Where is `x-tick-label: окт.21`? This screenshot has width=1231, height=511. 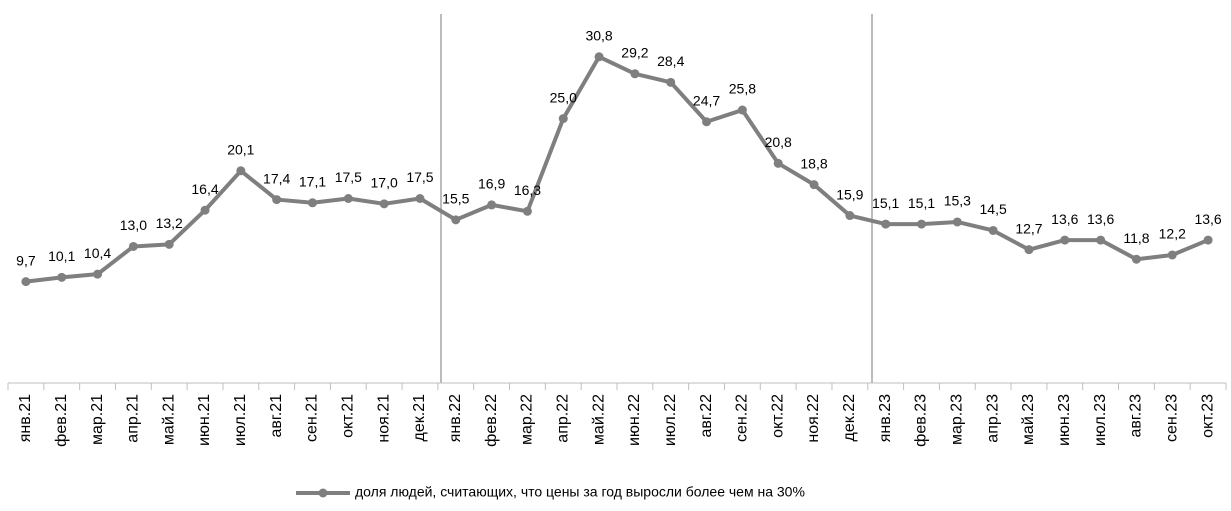 x-tick-label: окт.21 is located at coordinates (348, 416).